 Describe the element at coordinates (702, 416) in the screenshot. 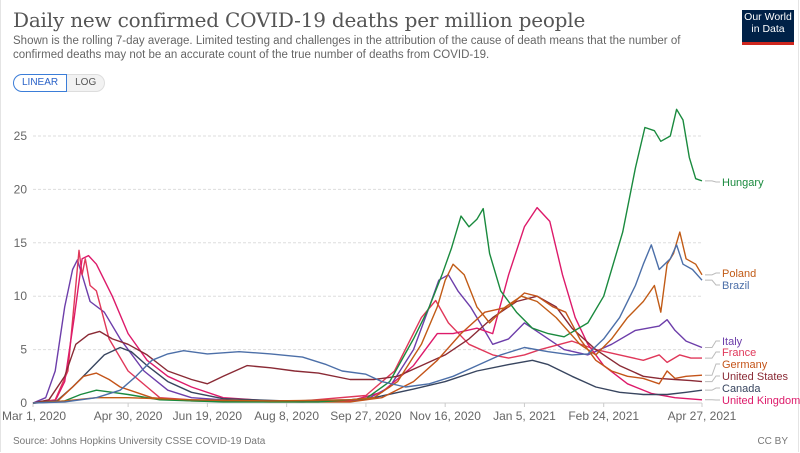

I see `x-tick-label: Apr 27, 2021` at that location.